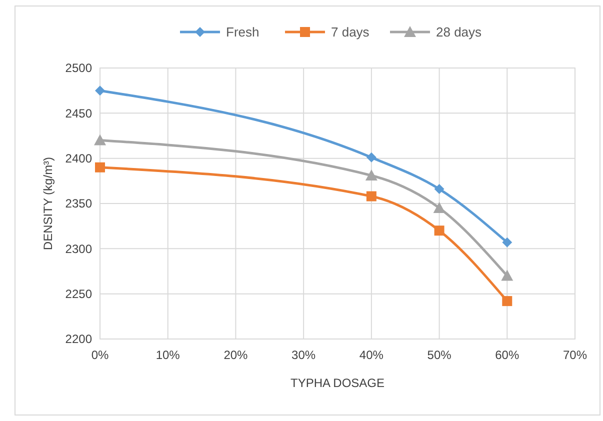  What do you see at coordinates (371, 355) in the screenshot?
I see `x-tick-label: 40%` at bounding box center [371, 355].